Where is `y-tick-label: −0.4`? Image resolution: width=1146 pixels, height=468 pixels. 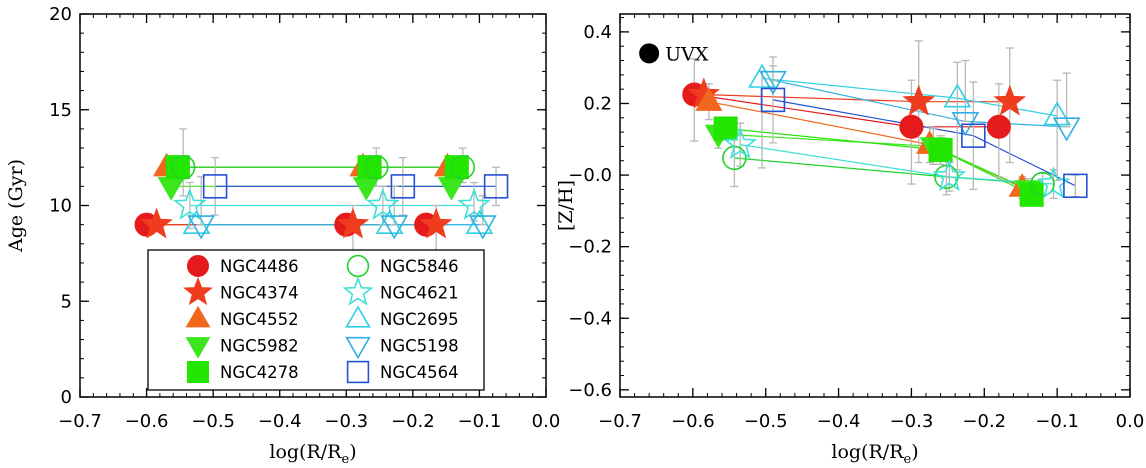 y-tick-label: −0.4 is located at coordinates (590, 318).